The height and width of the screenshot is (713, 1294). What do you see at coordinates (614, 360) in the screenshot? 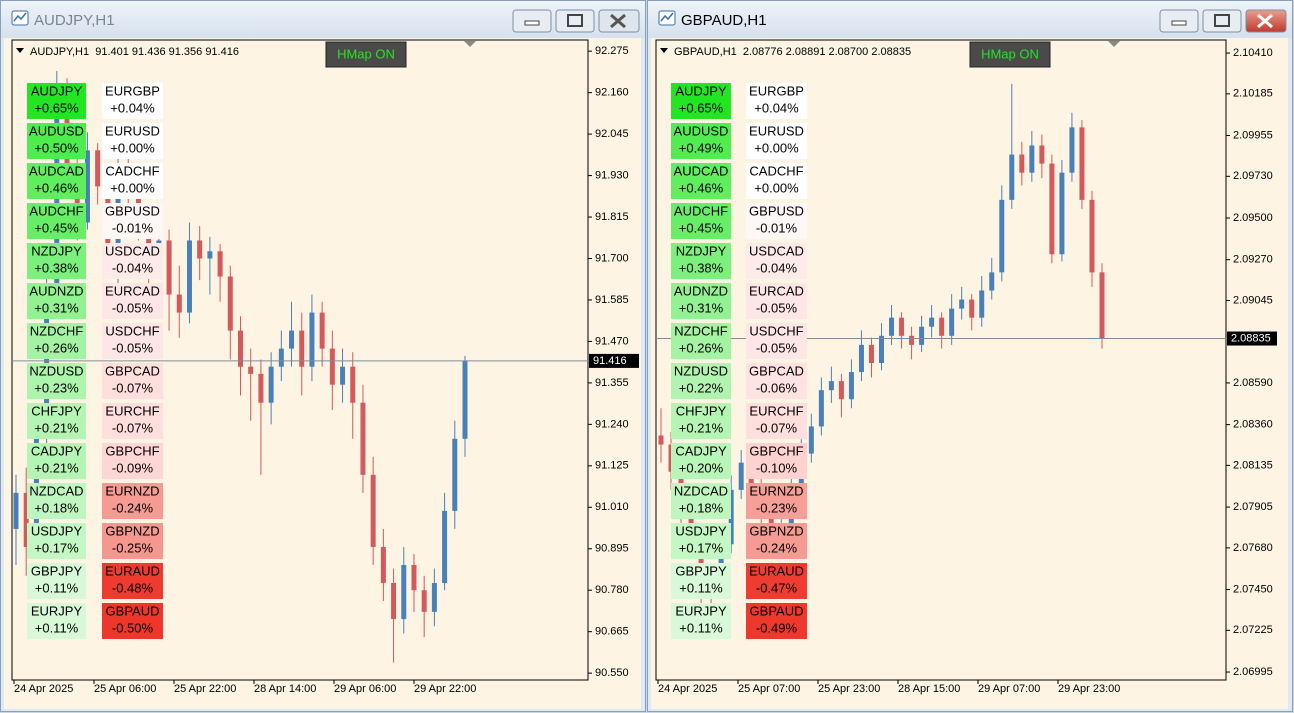
I see `current-price-box` at bounding box center [614, 360].